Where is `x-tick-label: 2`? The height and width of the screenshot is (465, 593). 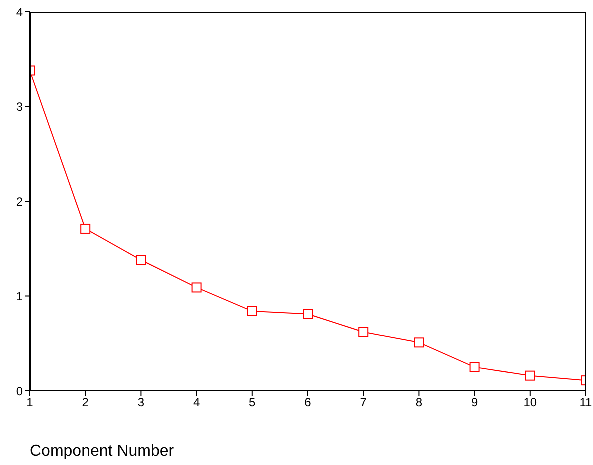
x-tick-label: 2 is located at coordinates (86, 403).